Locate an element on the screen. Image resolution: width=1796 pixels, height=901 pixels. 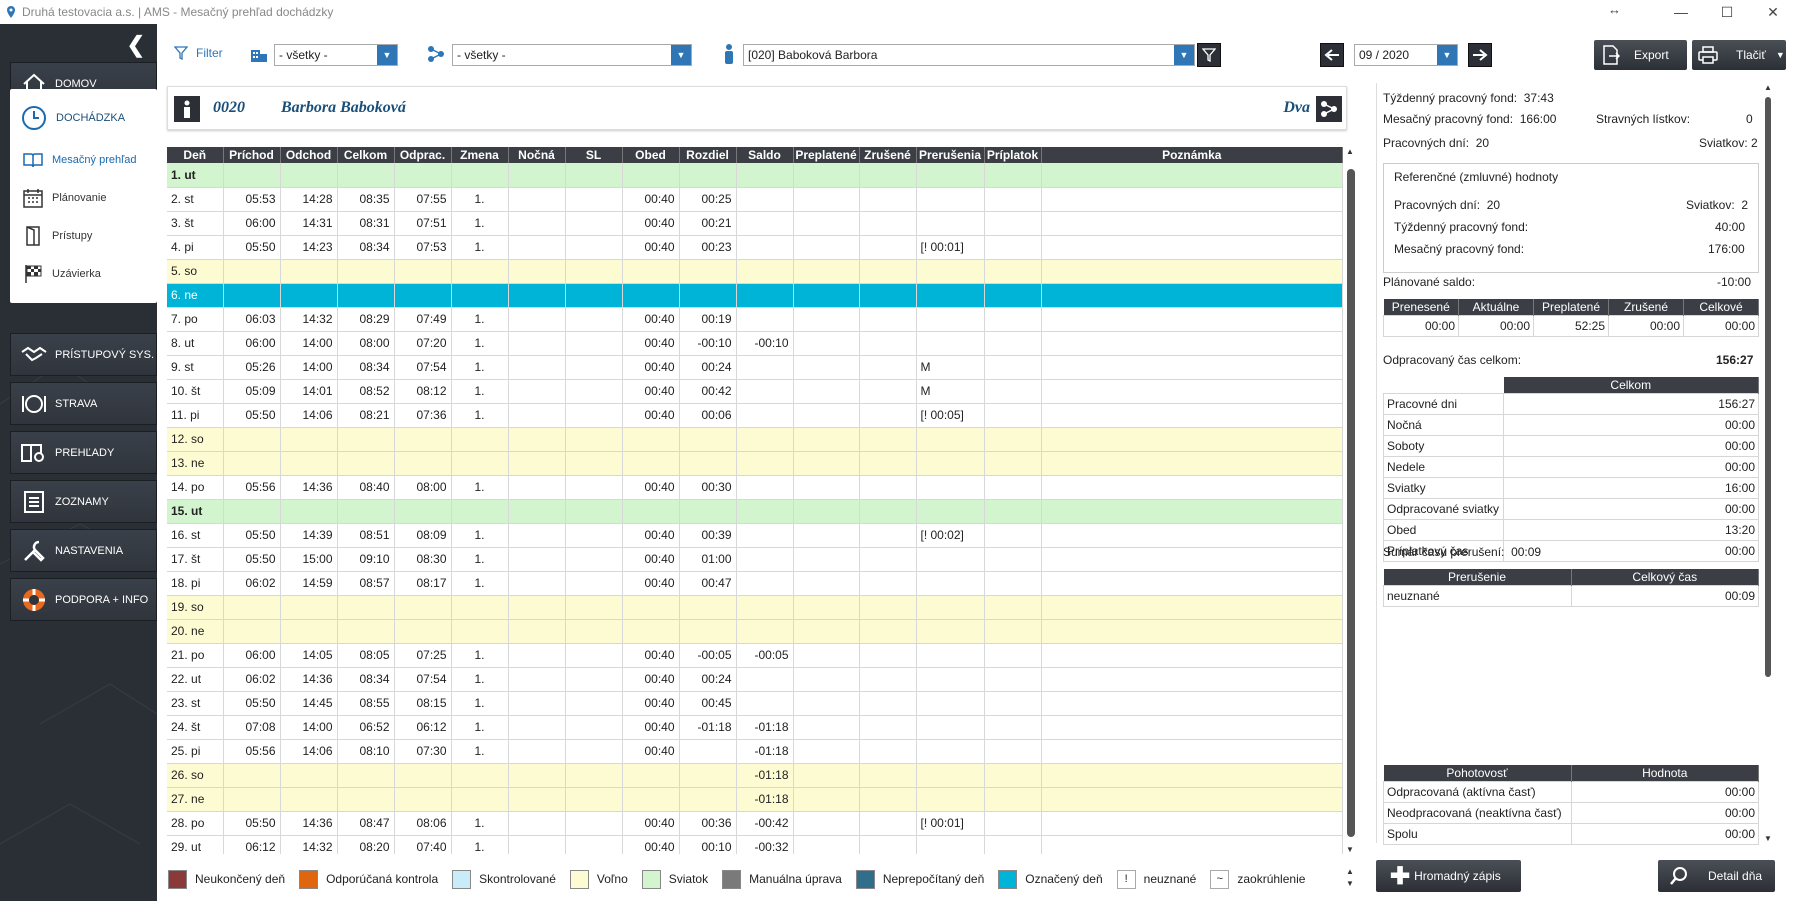
table-cell: 14:45 is located at coordinates (309, 703).